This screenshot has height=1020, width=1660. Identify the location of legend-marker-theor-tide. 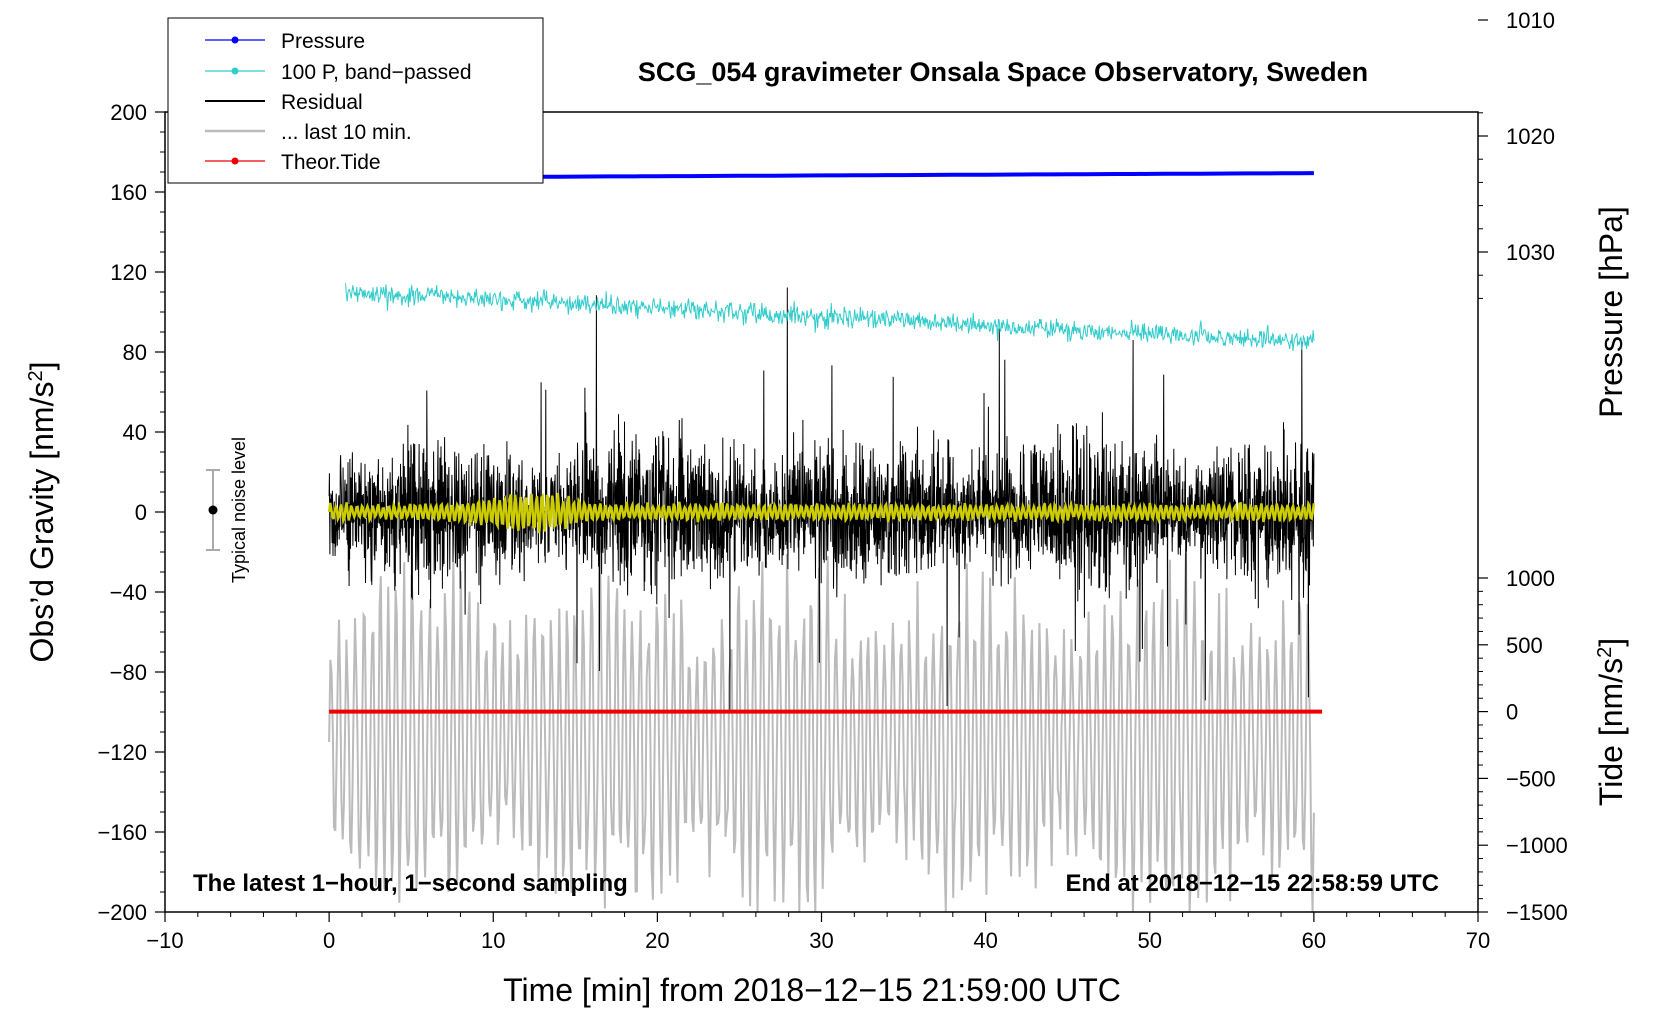
(235, 161).